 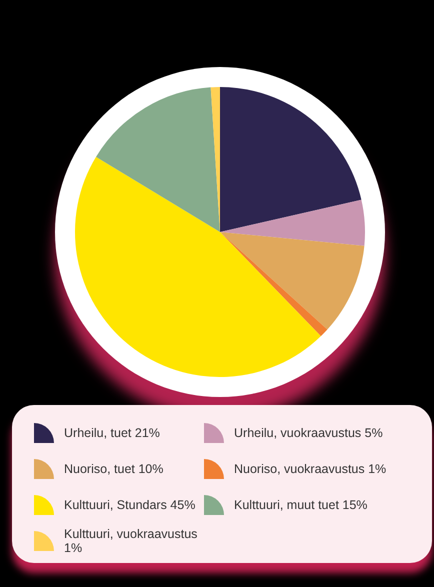 What do you see at coordinates (308, 433) in the screenshot?
I see `legend-label: Urheilu, vuokraavustus 5%` at bounding box center [308, 433].